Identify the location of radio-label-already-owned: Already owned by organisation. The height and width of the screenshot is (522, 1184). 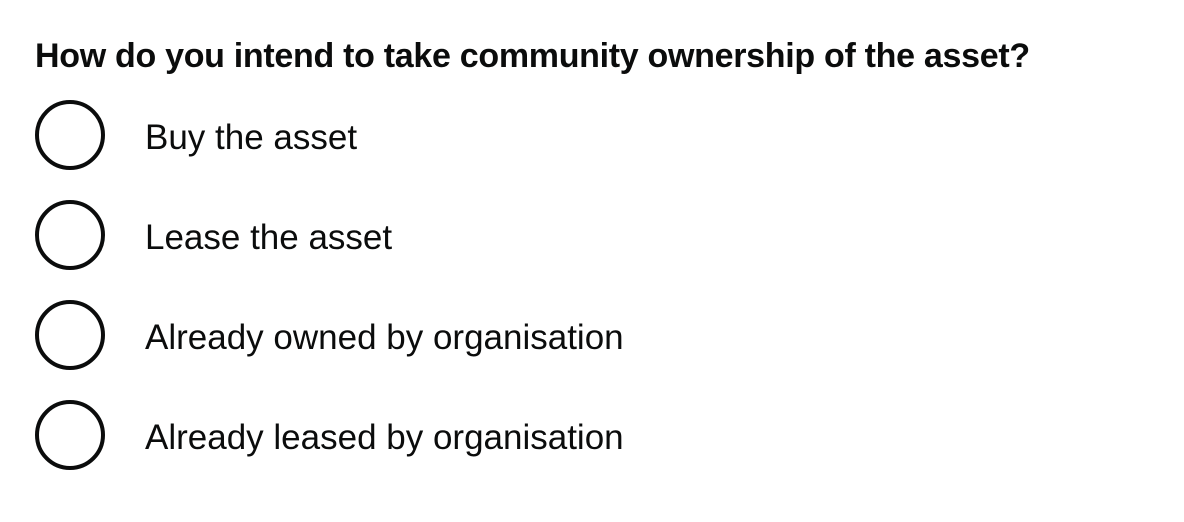
(384, 337).